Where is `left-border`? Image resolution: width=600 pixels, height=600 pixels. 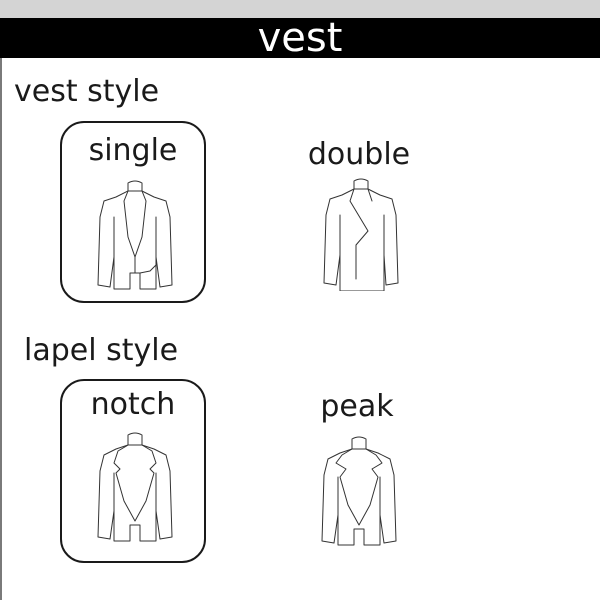 left-border is located at coordinates (1, 329).